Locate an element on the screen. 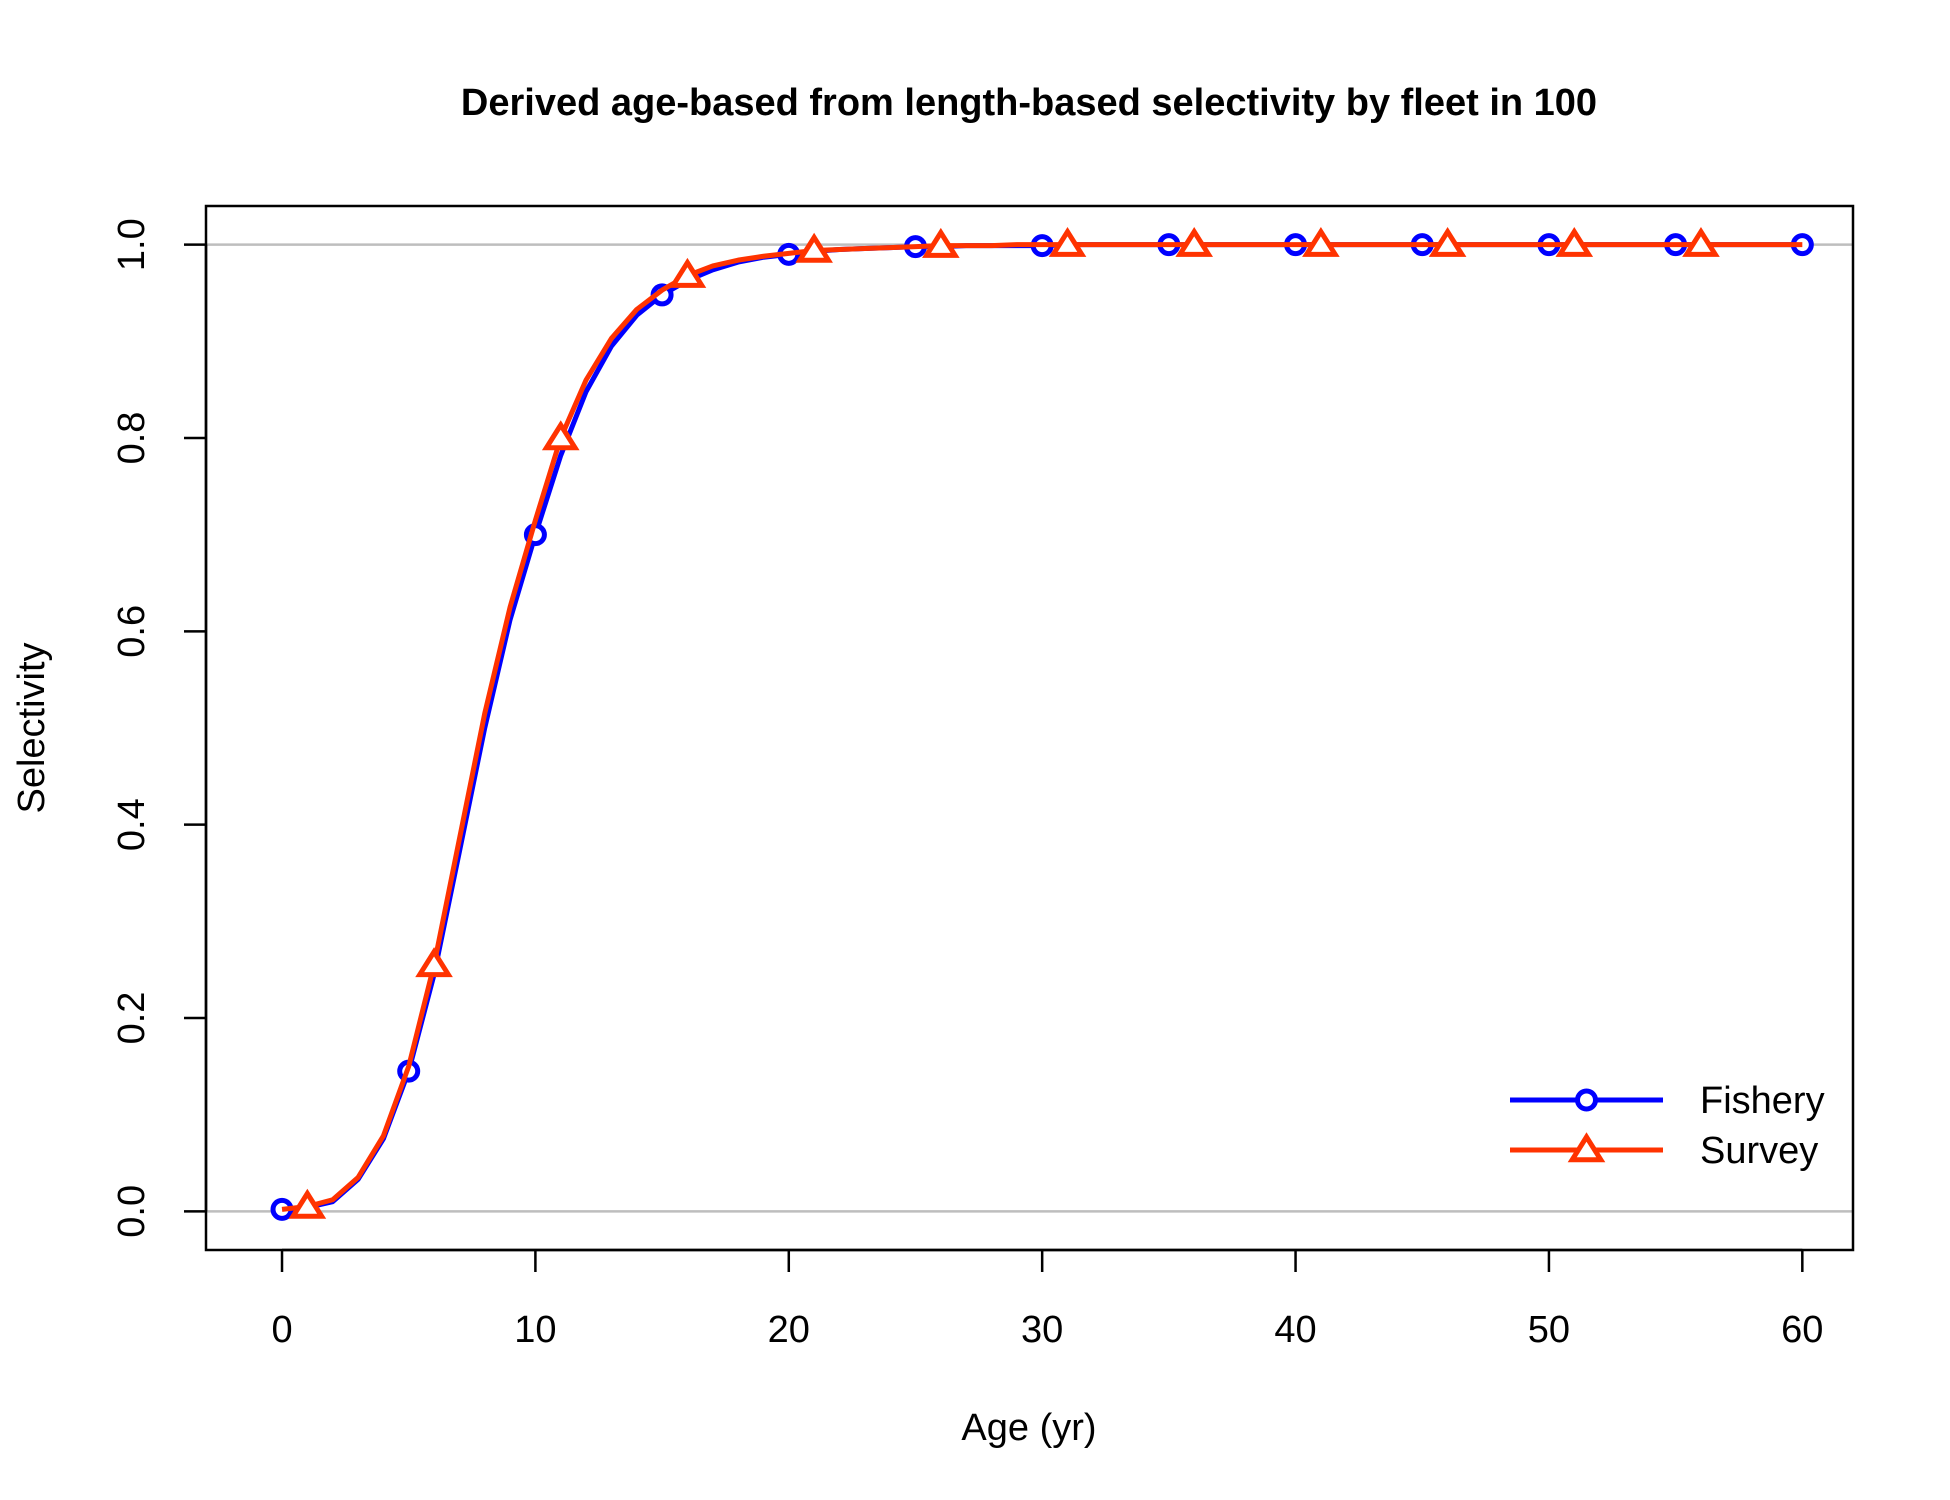  legend-marker-fishery is located at coordinates (1586, 1100).